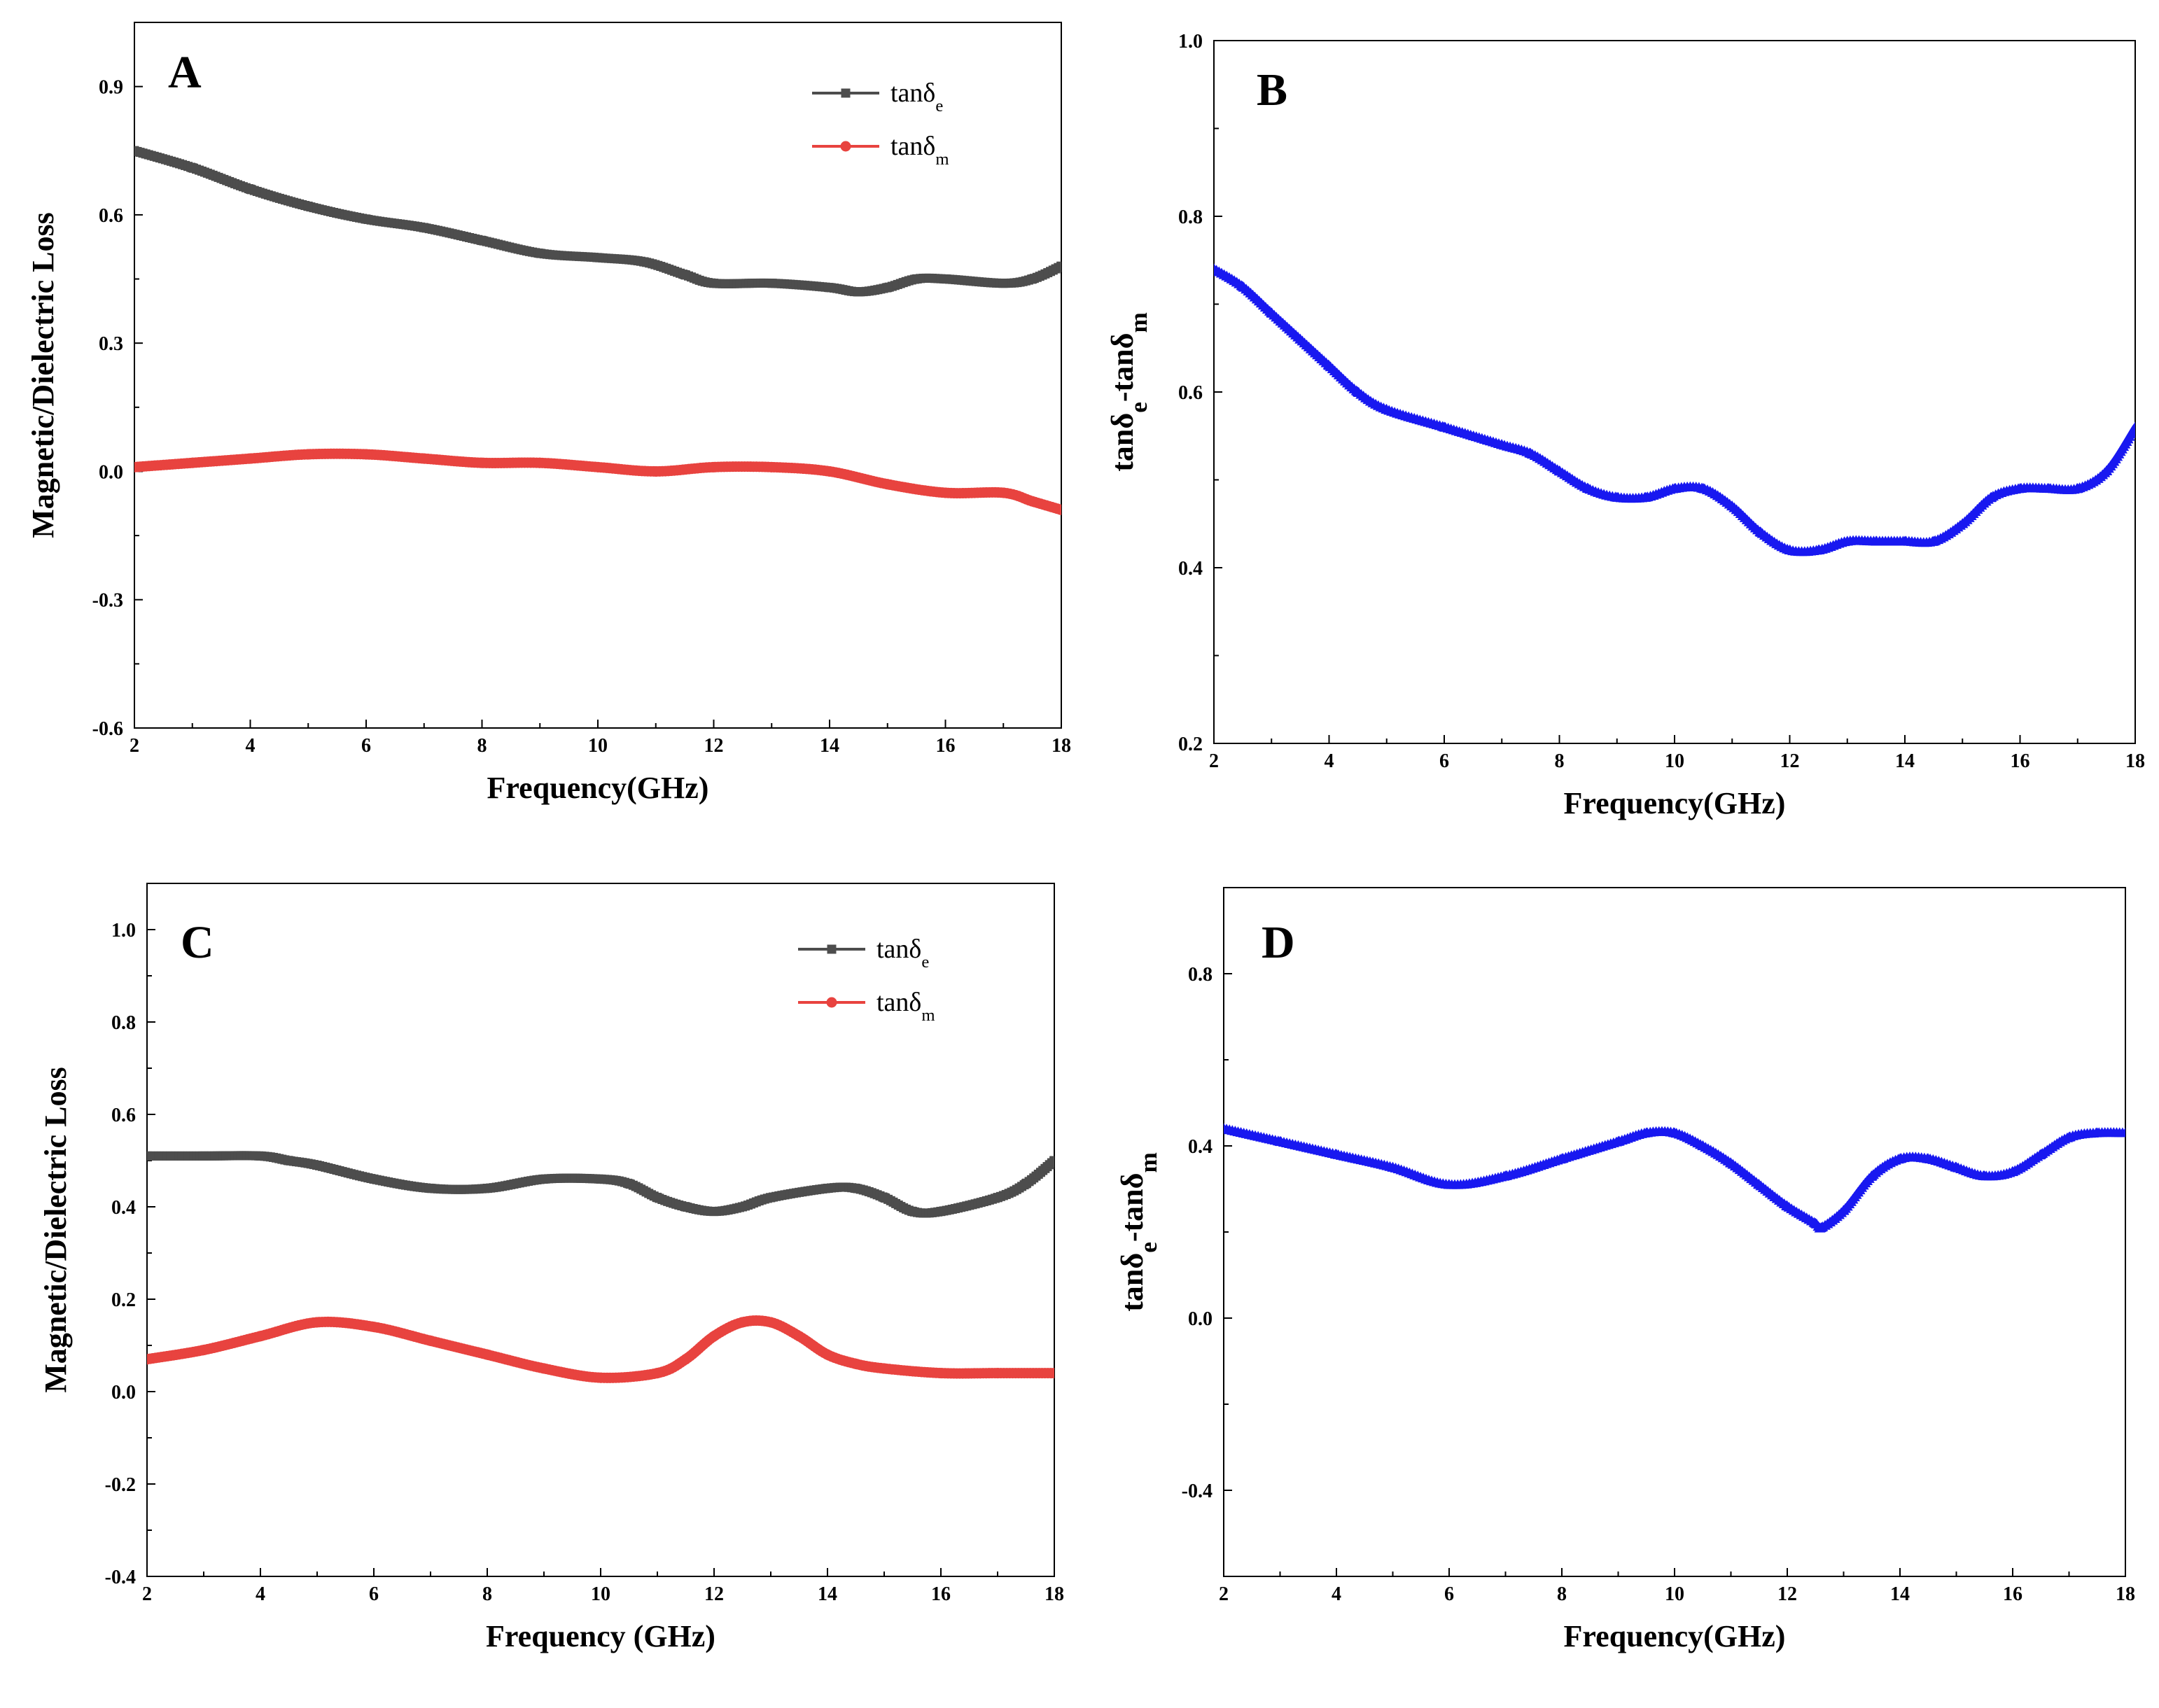 This screenshot has height=1708, width=2159. I want to click on legend: tanδe tanδm, so click(866, 979).